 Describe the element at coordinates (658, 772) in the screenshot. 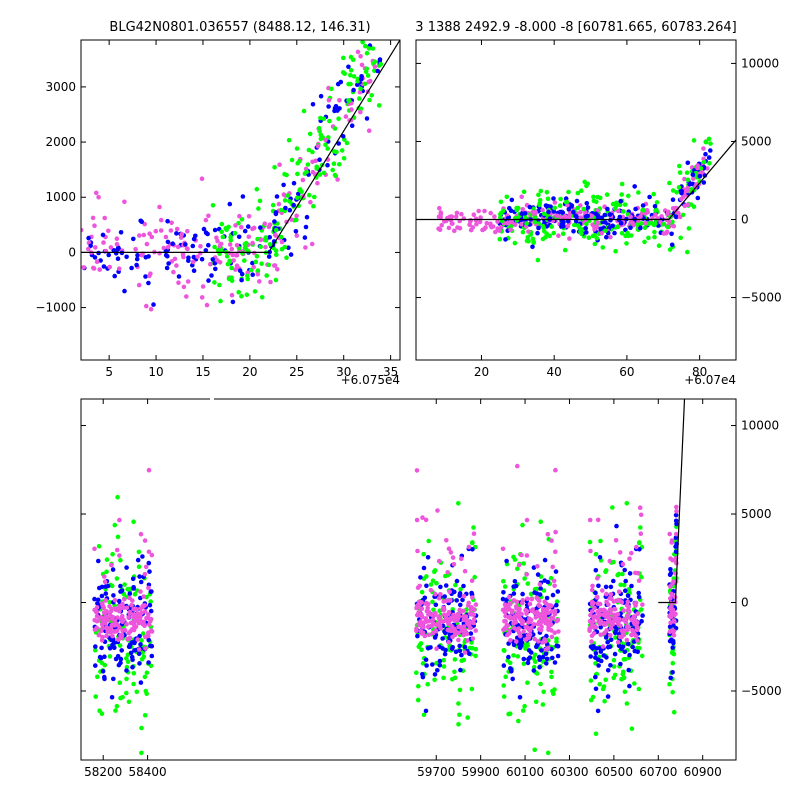

I see `x-tick-label: 60700` at that location.